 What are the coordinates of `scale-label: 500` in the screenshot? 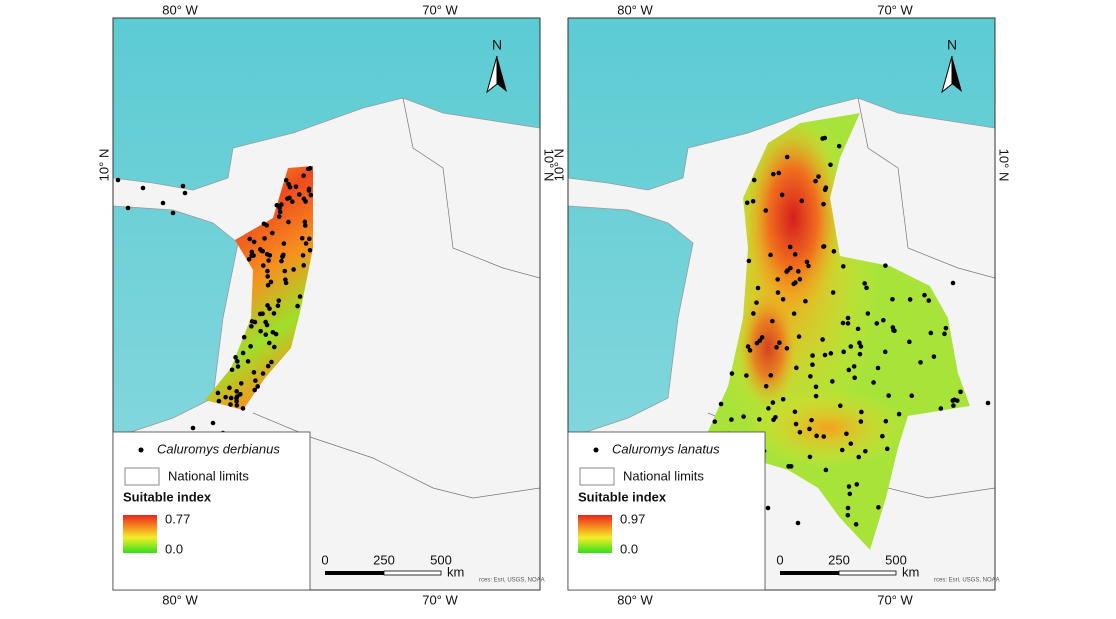 It's located at (896, 559).